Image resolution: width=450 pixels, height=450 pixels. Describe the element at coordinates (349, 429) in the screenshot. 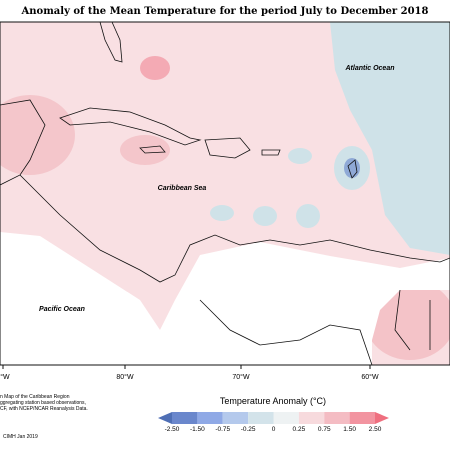

I see `legend-tick-label: 1.50` at that location.